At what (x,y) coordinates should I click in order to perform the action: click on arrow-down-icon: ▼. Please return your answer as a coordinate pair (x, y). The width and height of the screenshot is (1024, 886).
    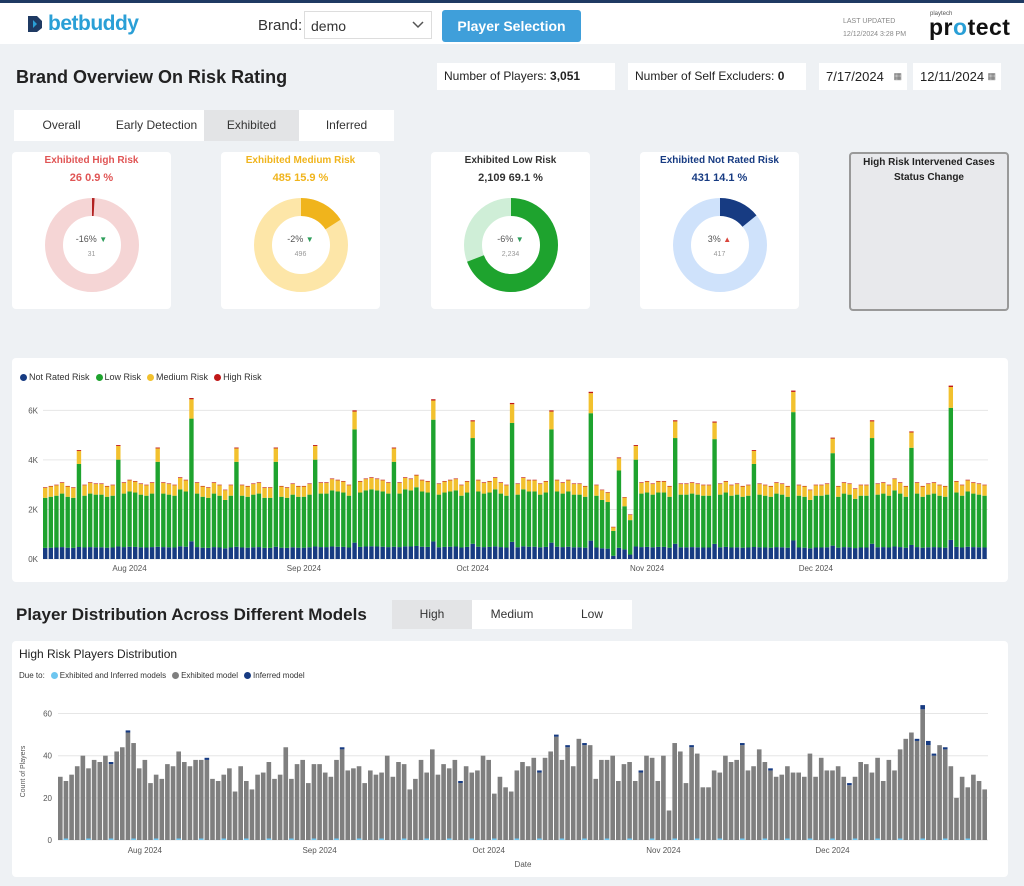
    Looking at the image, I should click on (519, 239).